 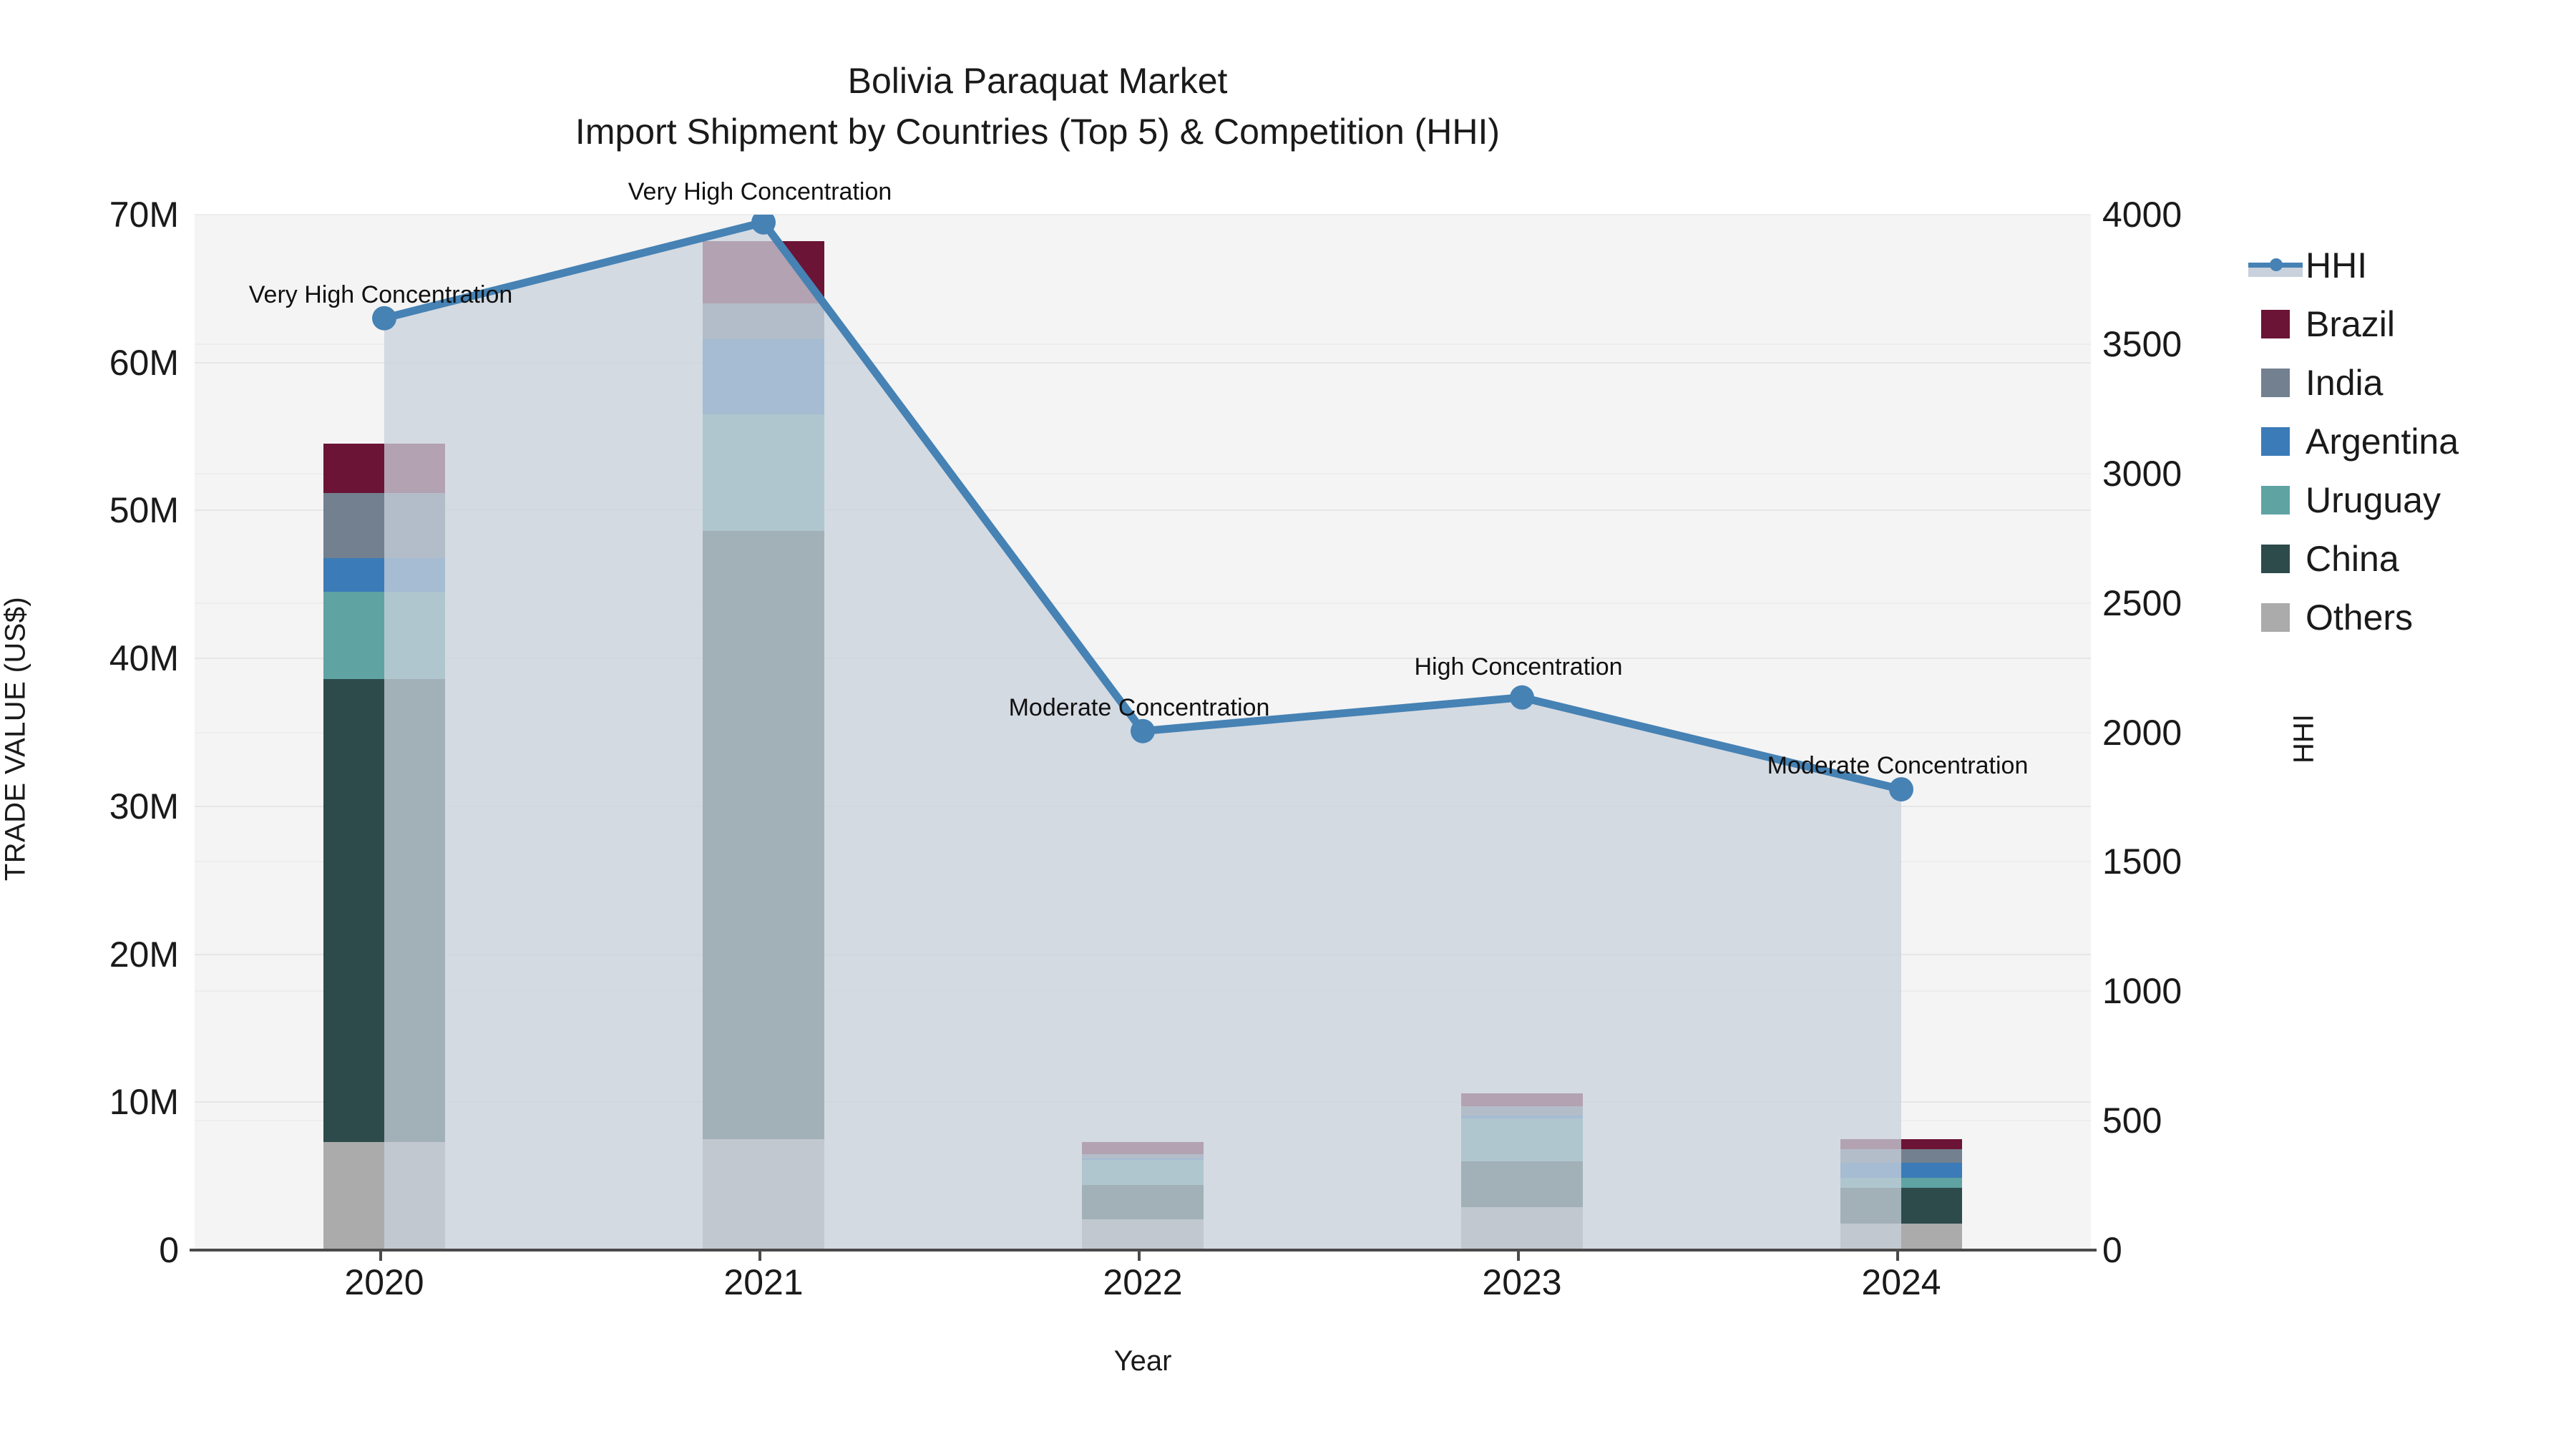 I want to click on x-axis-title: Year, so click(x=1142, y=1361).